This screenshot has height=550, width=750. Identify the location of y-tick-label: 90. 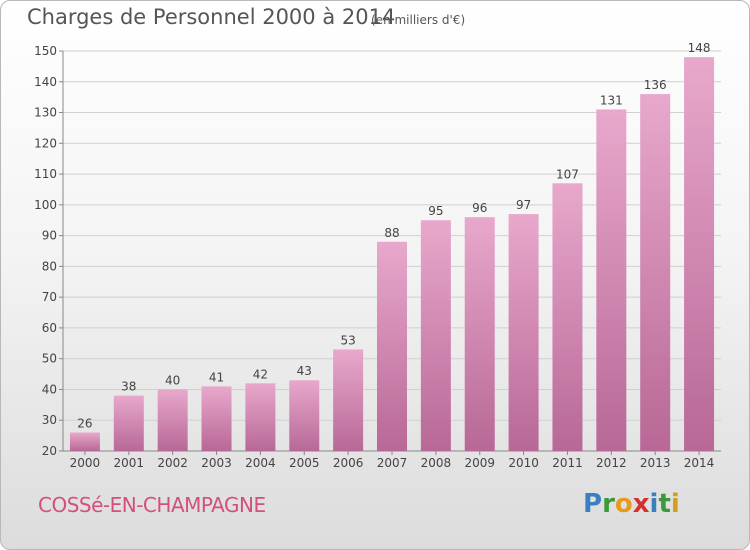
(49, 236).